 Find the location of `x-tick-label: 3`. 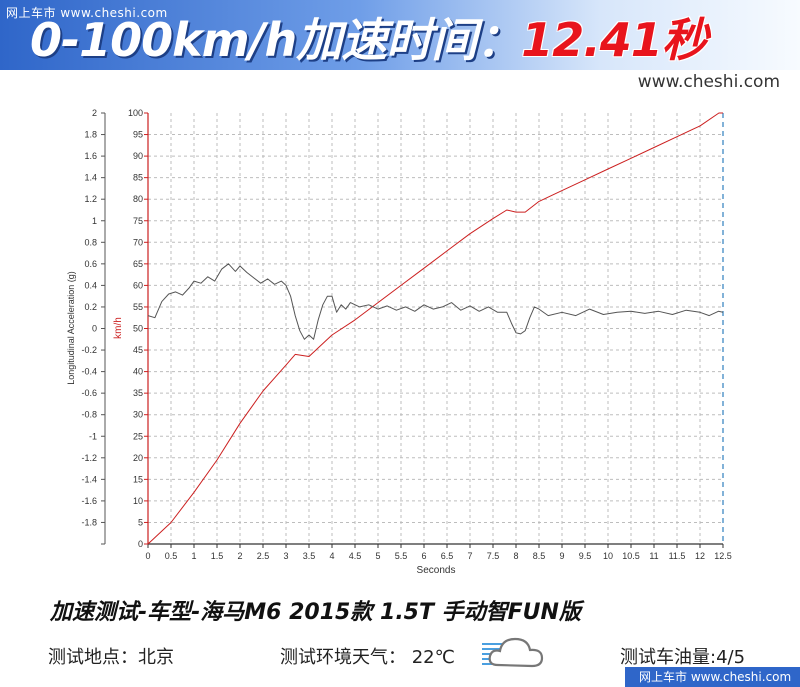

x-tick-label: 3 is located at coordinates (285, 556).